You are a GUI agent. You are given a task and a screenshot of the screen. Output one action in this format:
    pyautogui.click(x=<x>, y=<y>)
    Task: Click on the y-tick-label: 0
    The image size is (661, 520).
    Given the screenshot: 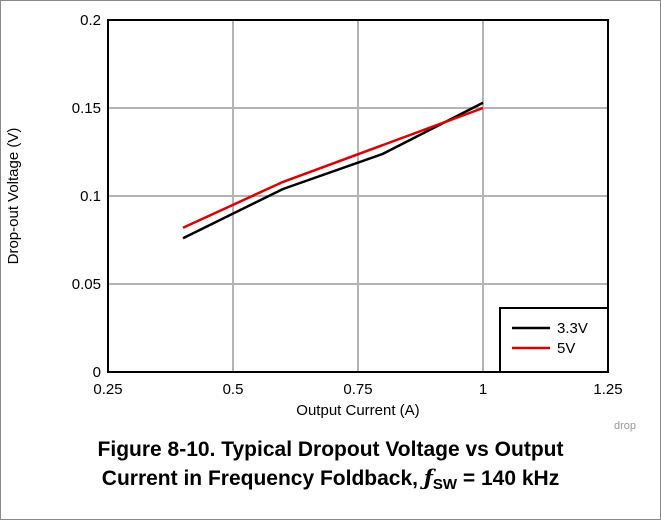 What is the action you would take?
    pyautogui.click(x=97, y=372)
    